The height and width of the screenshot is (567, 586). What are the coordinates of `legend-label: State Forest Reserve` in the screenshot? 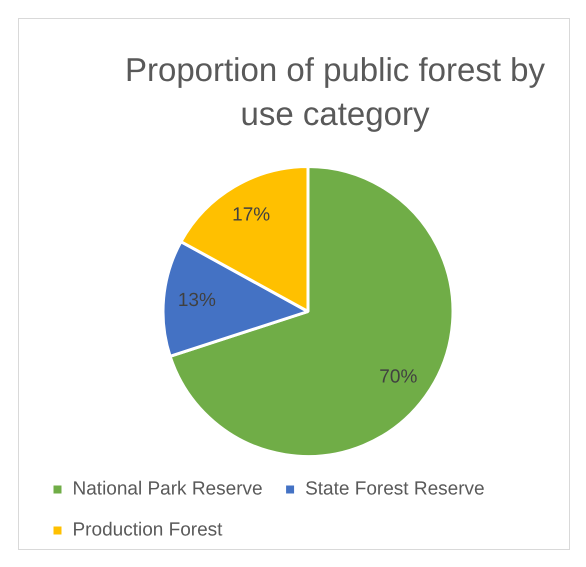 It's located at (395, 489).